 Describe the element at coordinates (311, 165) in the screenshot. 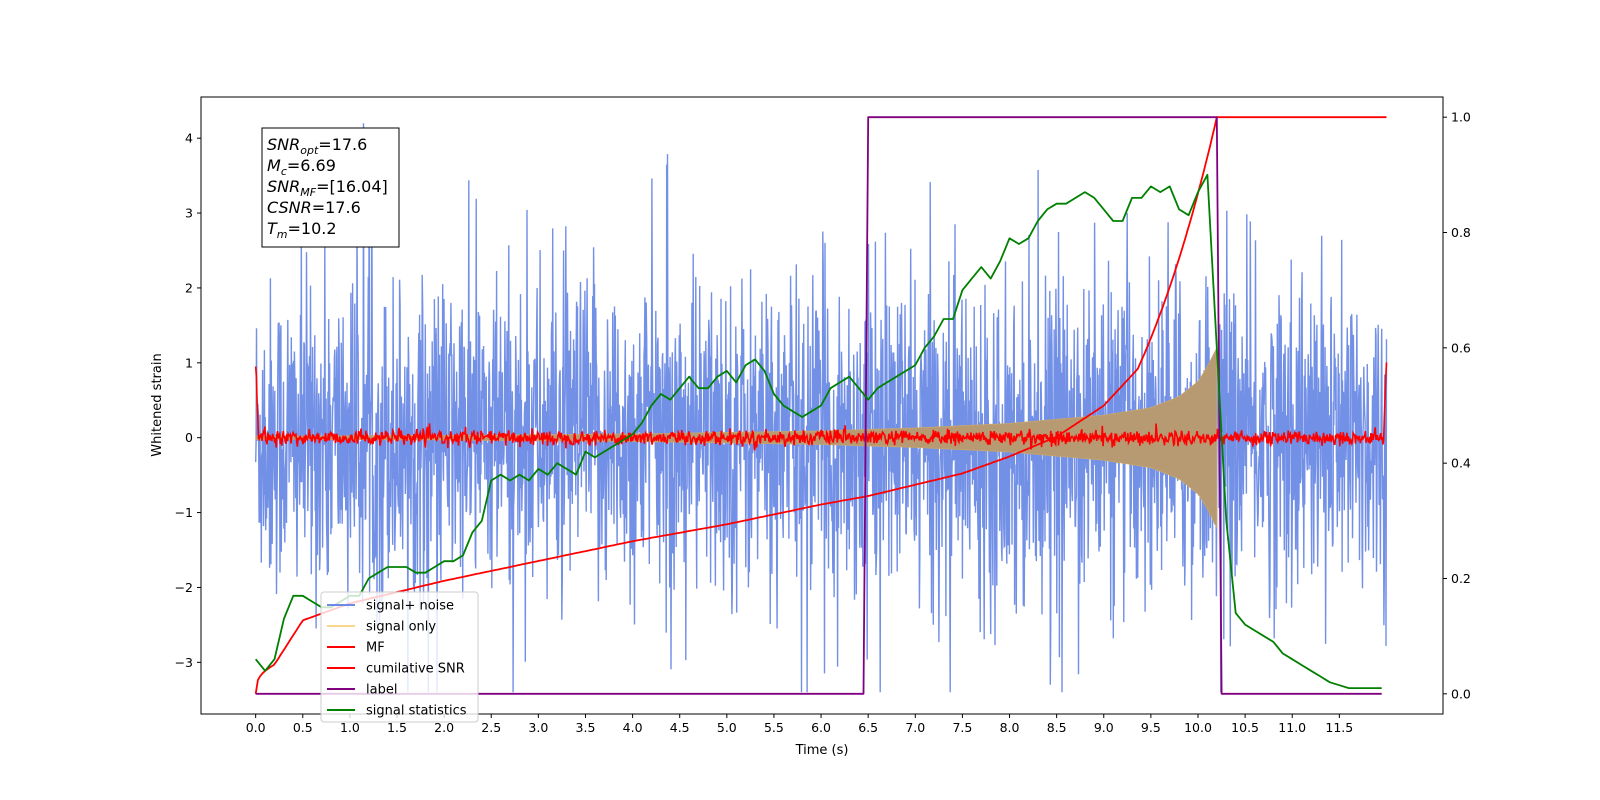

I see `annotation-value: =6.69` at that location.